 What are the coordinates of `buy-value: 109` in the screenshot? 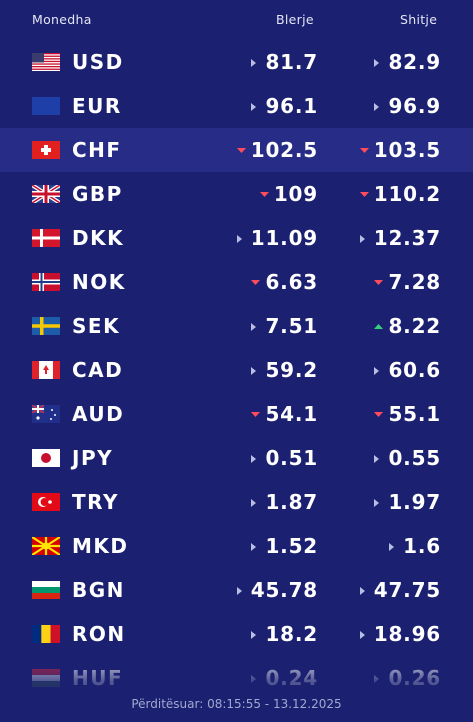 It's located at (295, 194).